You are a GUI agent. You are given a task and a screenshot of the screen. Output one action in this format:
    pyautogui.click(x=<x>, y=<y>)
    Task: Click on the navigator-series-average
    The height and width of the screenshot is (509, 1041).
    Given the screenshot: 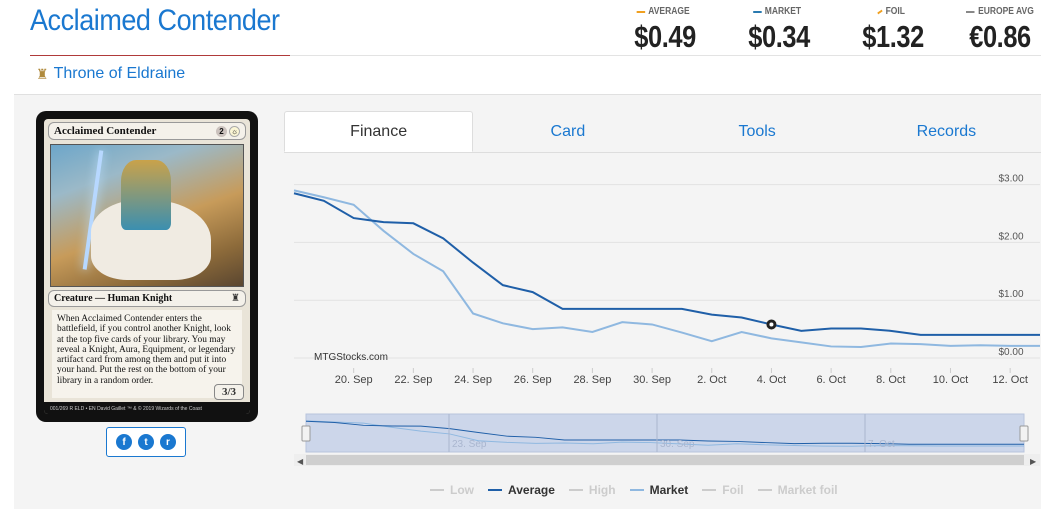 What is the action you would take?
    pyautogui.click(x=664, y=432)
    